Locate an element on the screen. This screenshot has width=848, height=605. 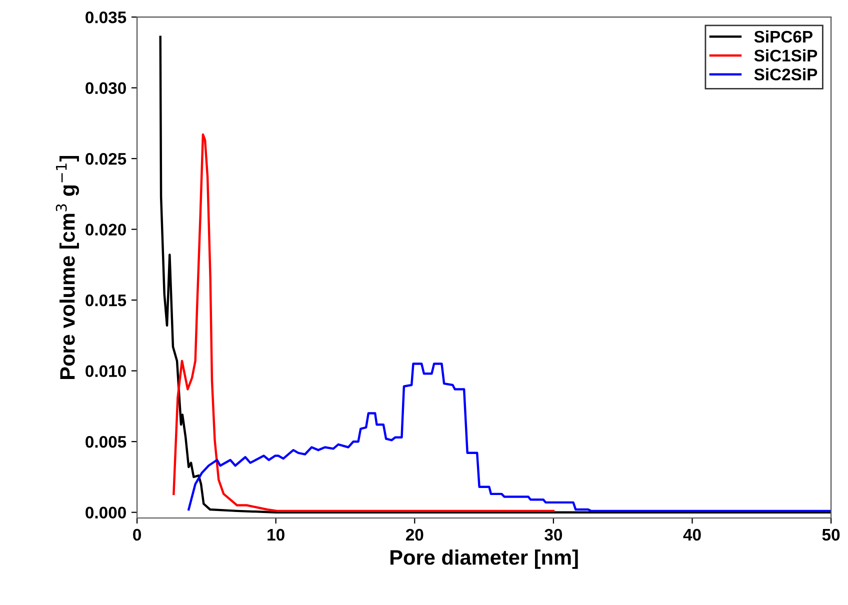
x-tick-label: 50 is located at coordinates (831, 534).